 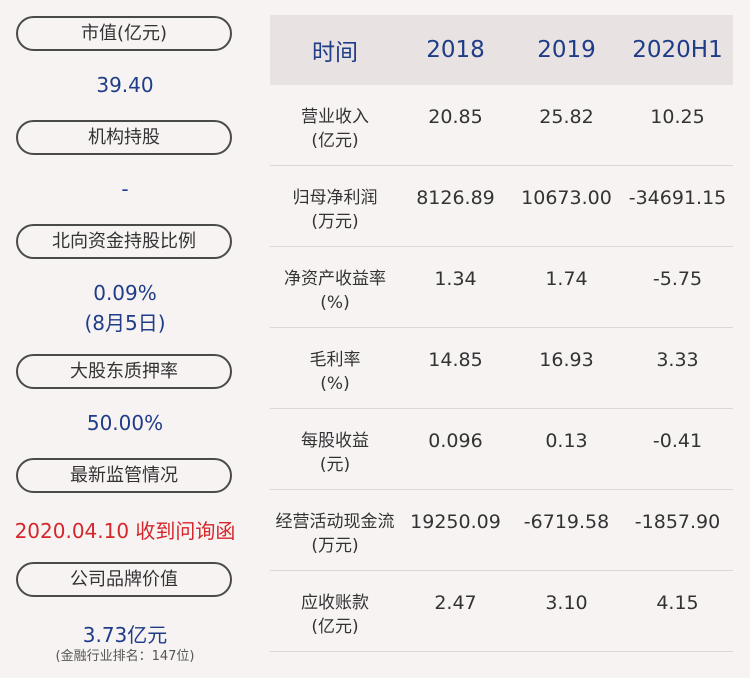 I want to click on row-label: 经营活动现金流 (万元), so click(x=335, y=534).